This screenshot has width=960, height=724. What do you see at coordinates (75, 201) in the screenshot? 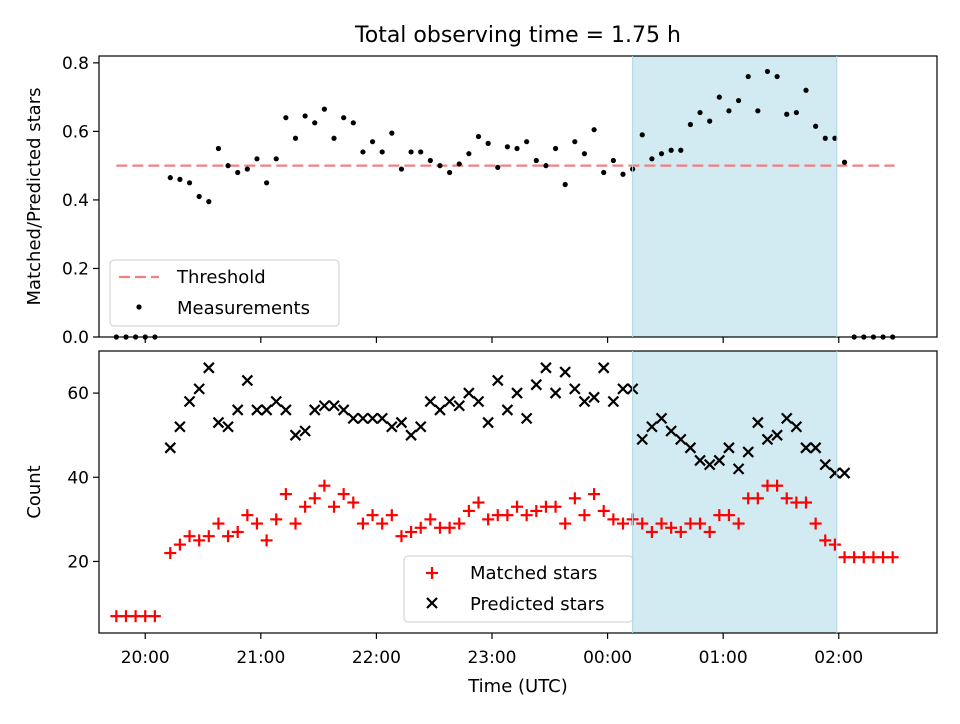
I see `y-tick-label: 0.4` at bounding box center [75, 201].